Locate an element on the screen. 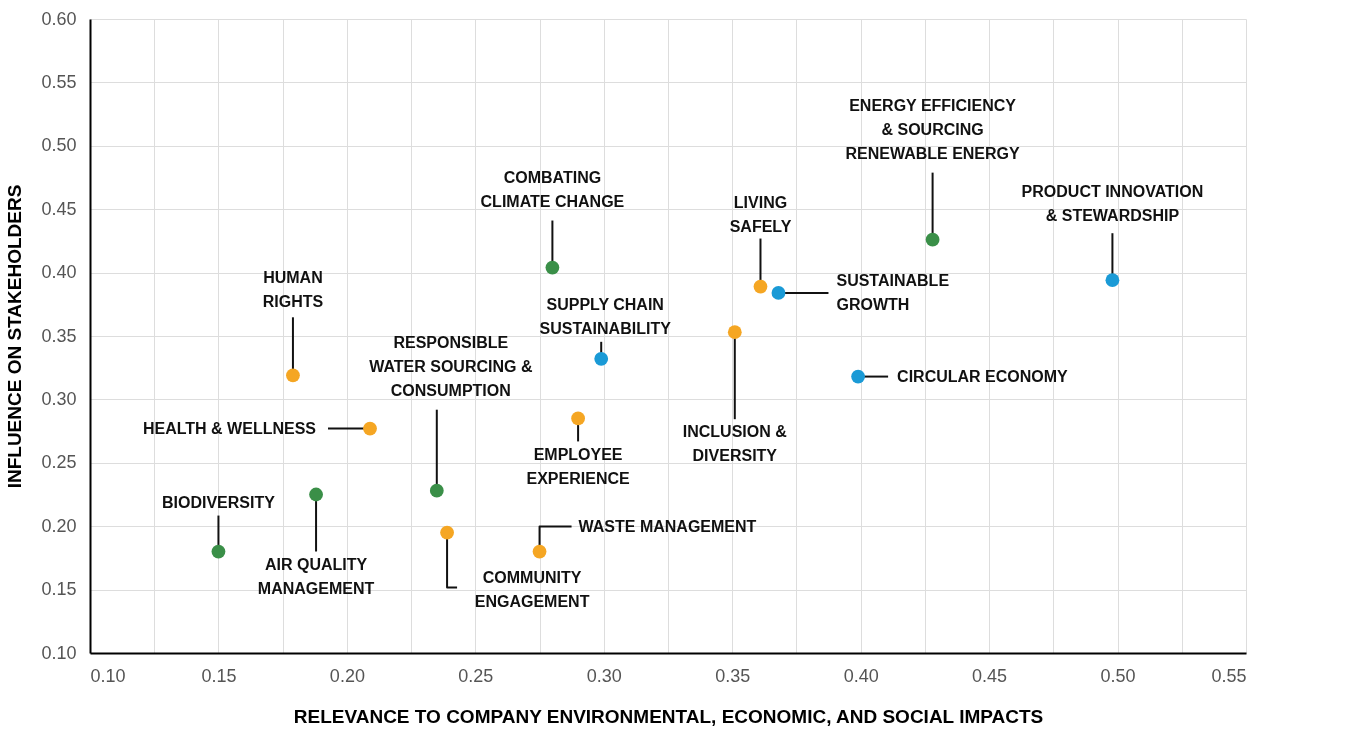 This screenshot has height=750, width=1345. annotation: HEALTH & WELLNESS is located at coordinates (229, 428).